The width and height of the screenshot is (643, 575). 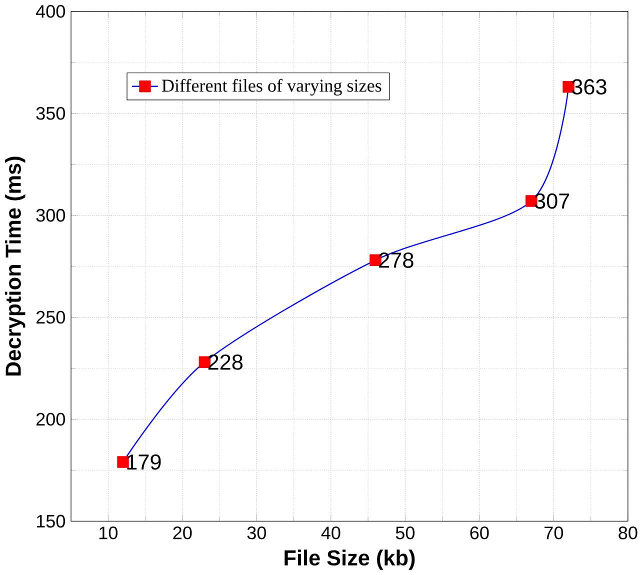 What do you see at coordinates (51, 11) in the screenshot?
I see `y-tick-label: 400` at bounding box center [51, 11].